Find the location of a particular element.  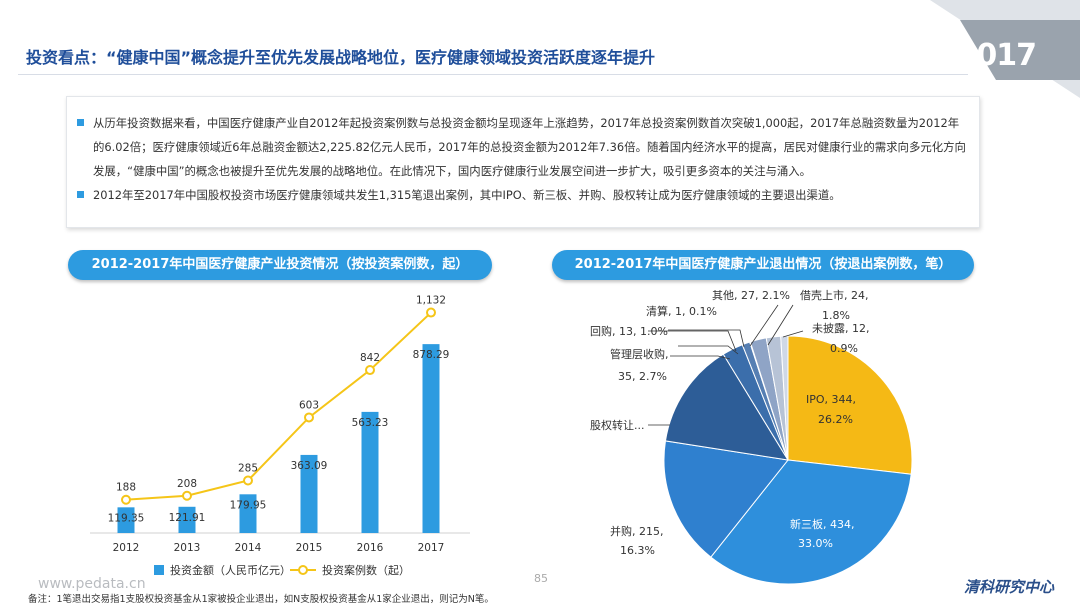

page-title: 投资看点：“健康中国”概念提升至优先发展战略地位，医疗健康领域投资活跃度逐年提升 is located at coordinates (341, 57).